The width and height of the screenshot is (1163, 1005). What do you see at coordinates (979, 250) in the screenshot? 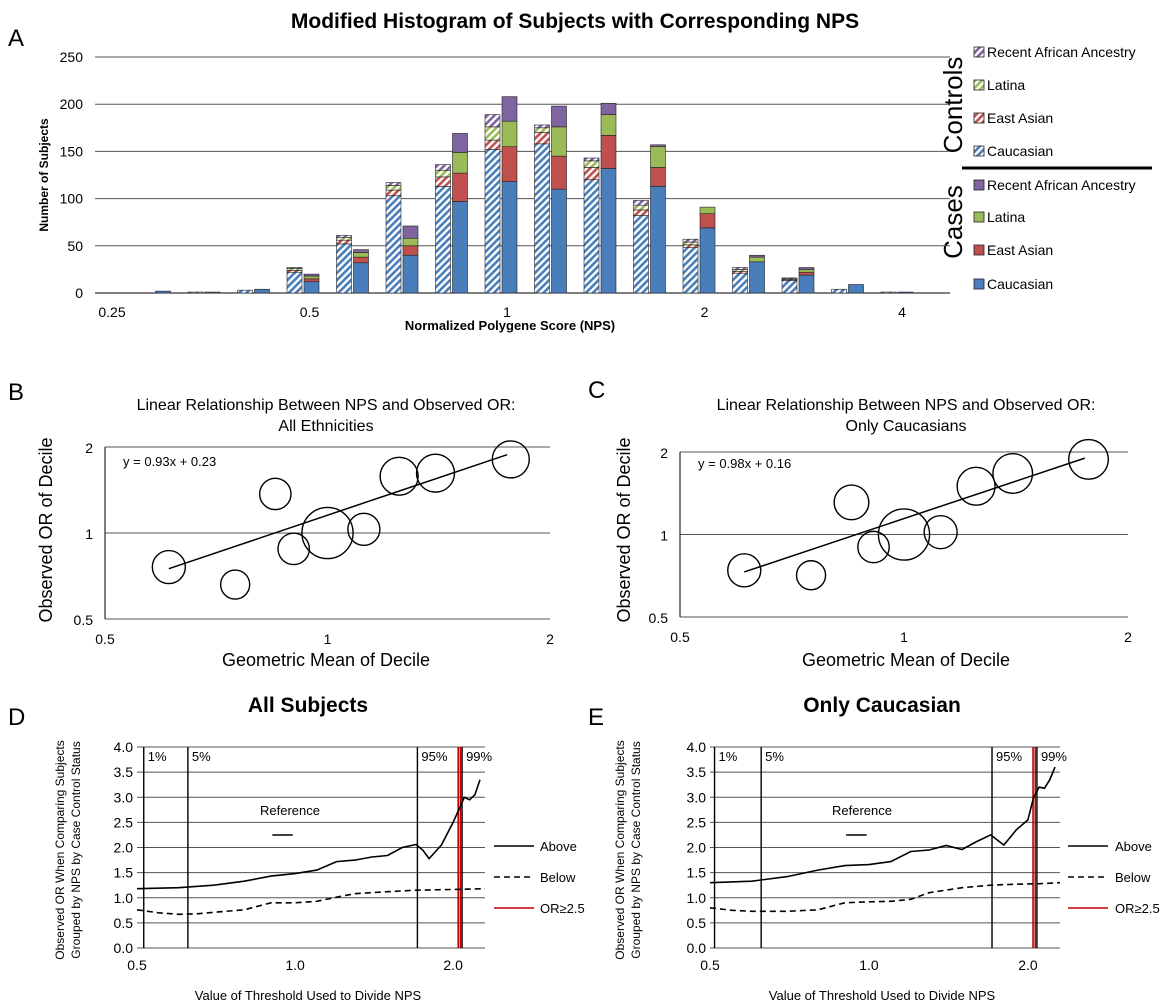
I see `legend-swatch-cases-east-asian` at bounding box center [979, 250].